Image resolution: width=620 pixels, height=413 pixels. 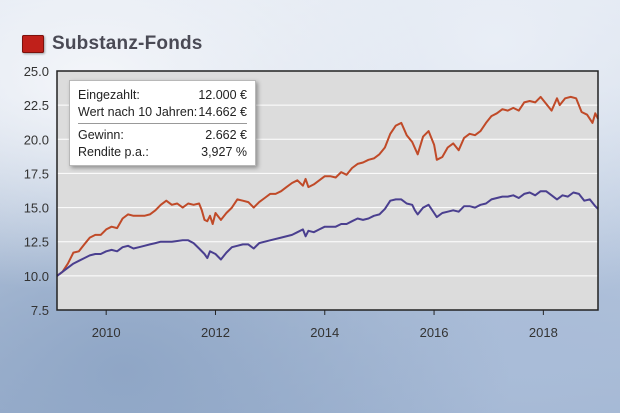 What do you see at coordinates (224, 152) in the screenshot?
I see `info-value: 3,927 %` at bounding box center [224, 152].